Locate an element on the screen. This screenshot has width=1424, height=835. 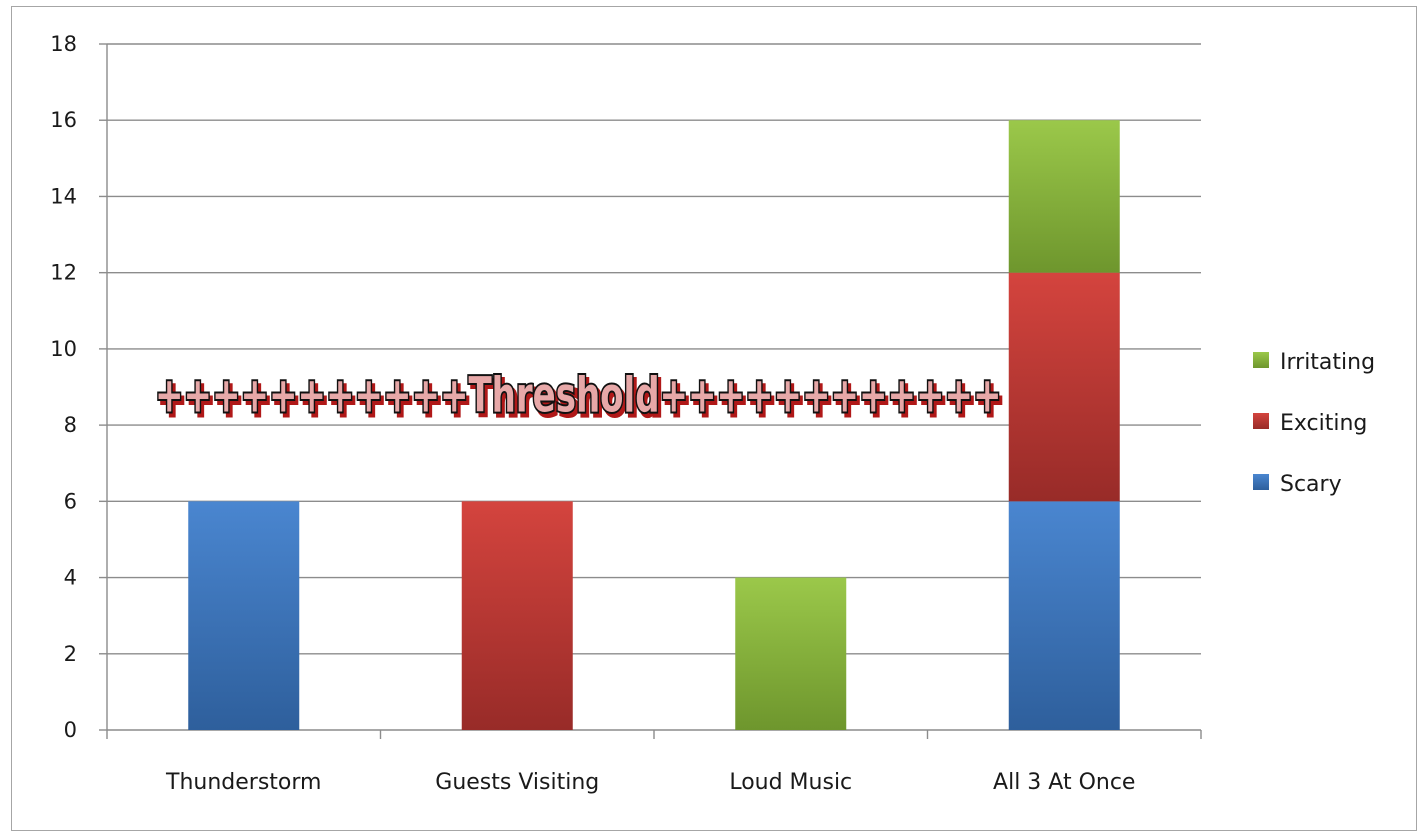
bar-scary-thunderstorm is located at coordinates (244, 615).